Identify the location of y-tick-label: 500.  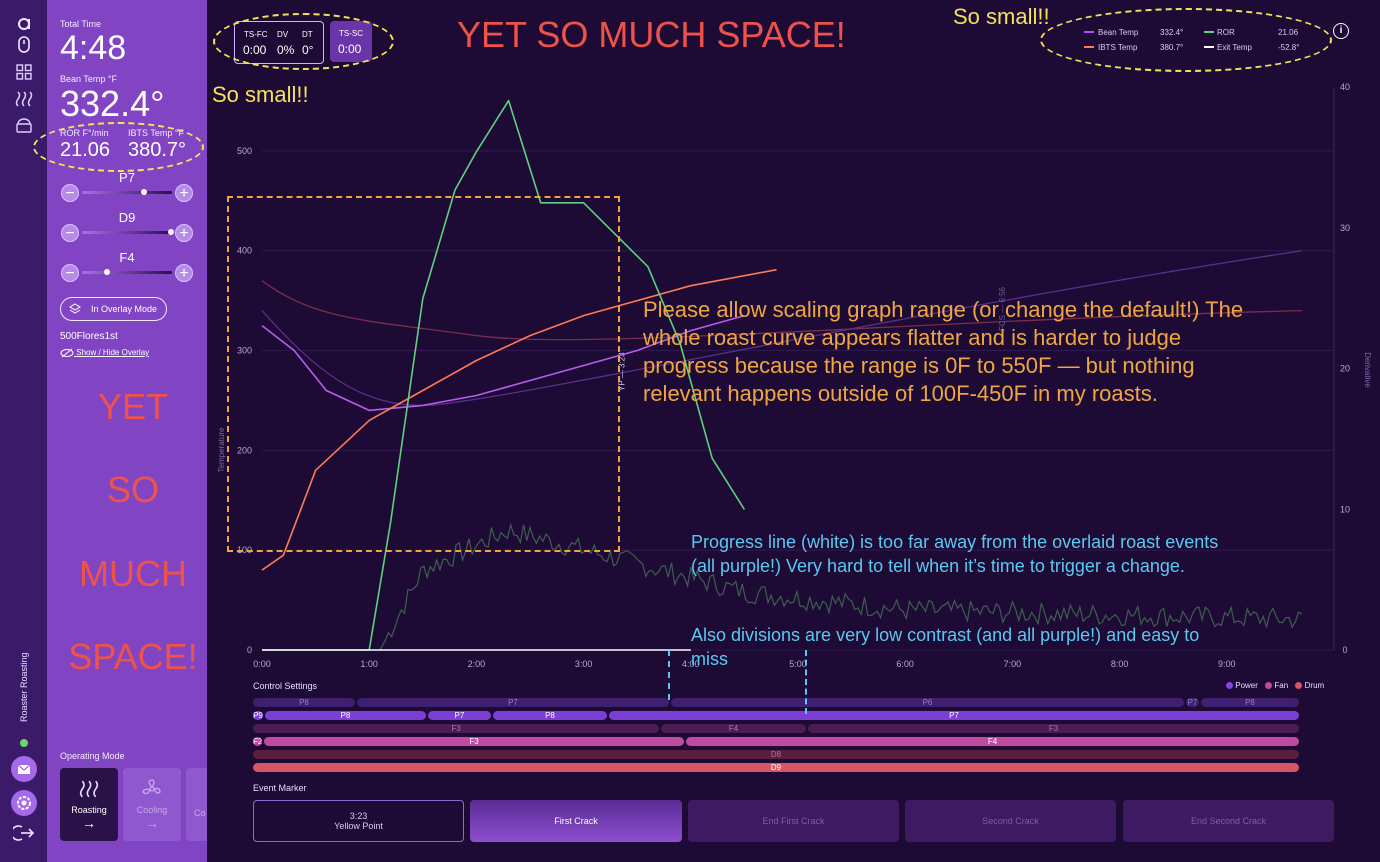
(244, 151).